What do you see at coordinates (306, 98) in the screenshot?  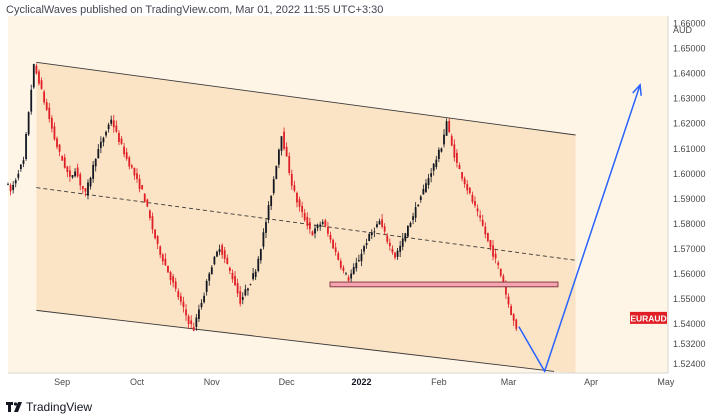 I see `channel-upper-line` at bounding box center [306, 98].